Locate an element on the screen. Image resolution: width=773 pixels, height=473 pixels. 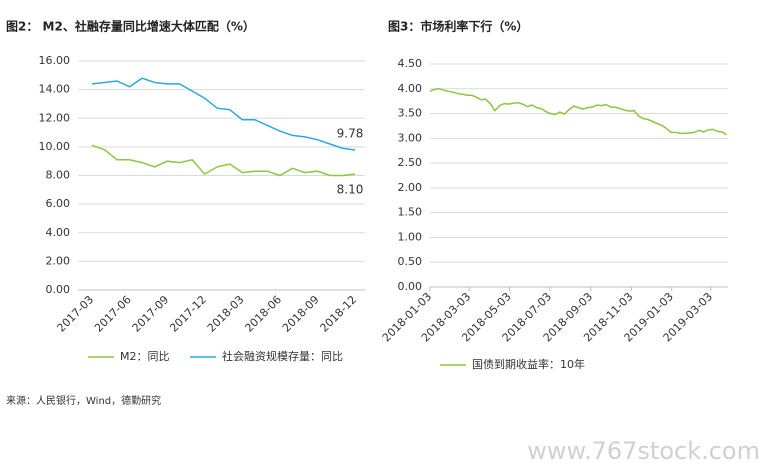
legend-label: 社会融资规模存量：同比 is located at coordinates (282, 356).